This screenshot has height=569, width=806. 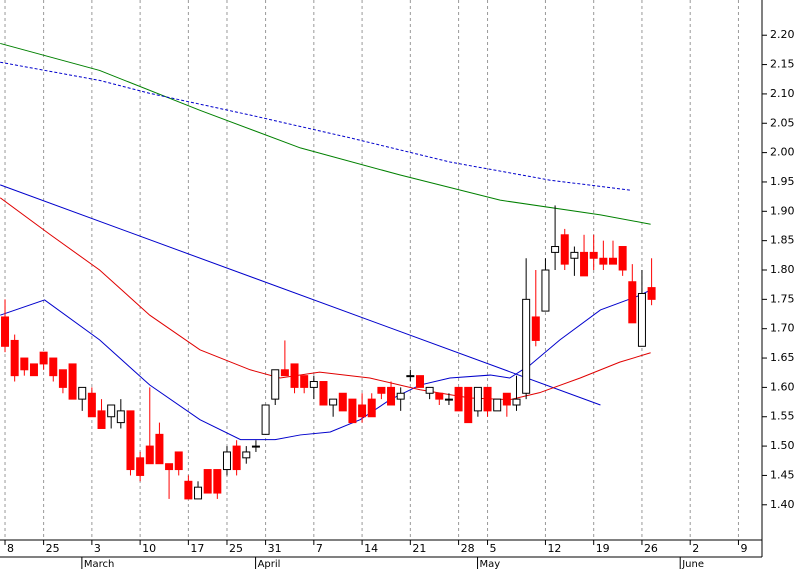 What do you see at coordinates (419, 548) in the screenshot?
I see `x-tick-label: 21` at bounding box center [419, 548].